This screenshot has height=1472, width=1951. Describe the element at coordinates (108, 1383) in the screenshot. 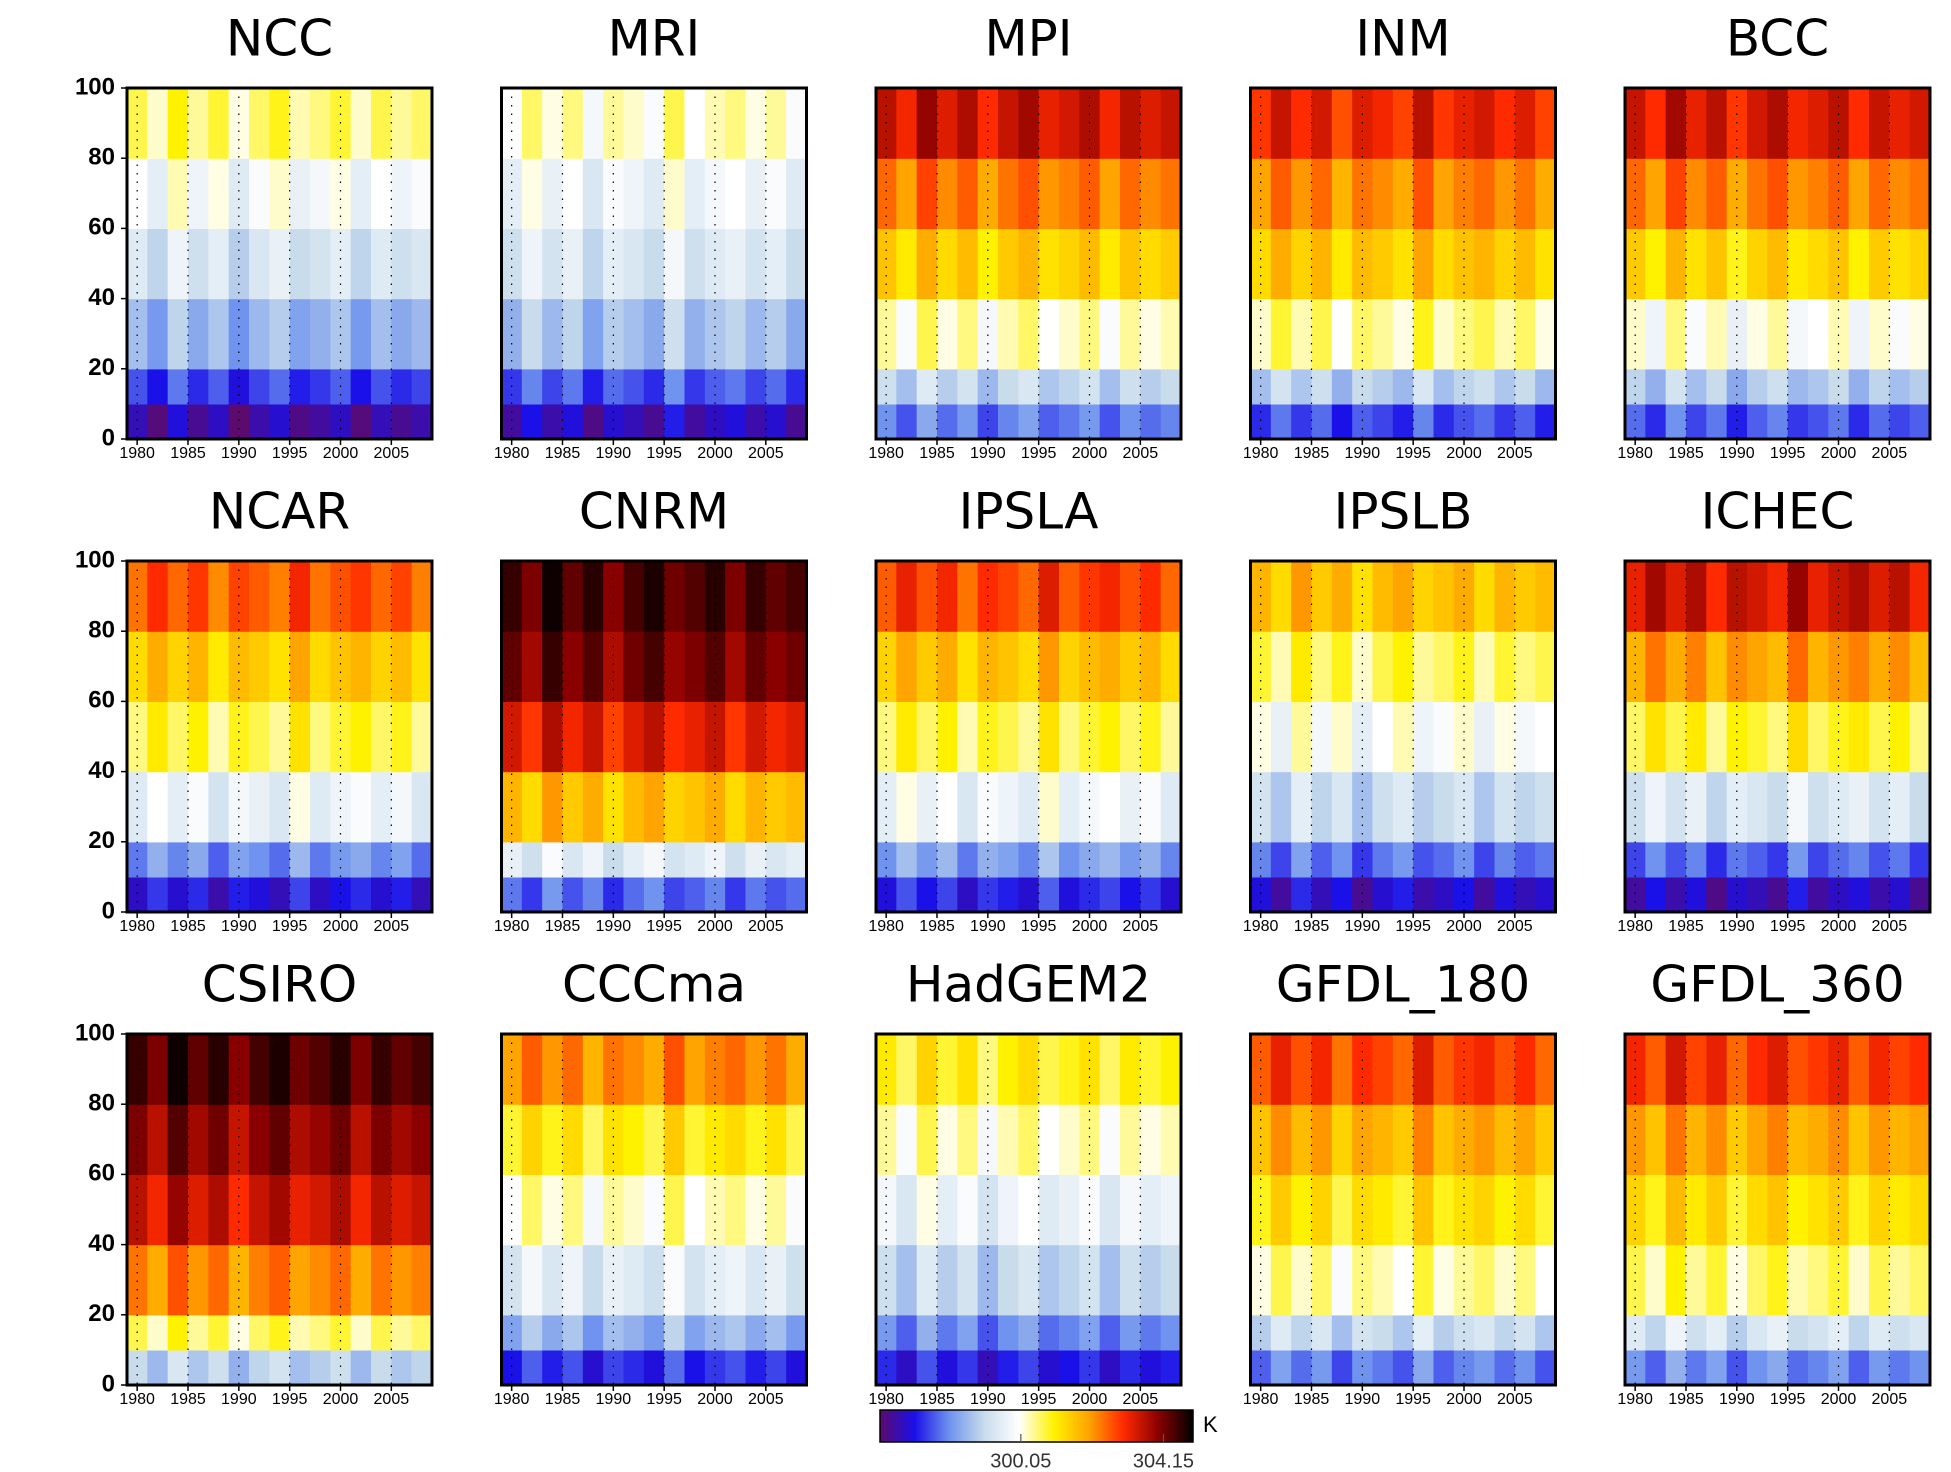

I see `y-tick-label: 0` at that location.